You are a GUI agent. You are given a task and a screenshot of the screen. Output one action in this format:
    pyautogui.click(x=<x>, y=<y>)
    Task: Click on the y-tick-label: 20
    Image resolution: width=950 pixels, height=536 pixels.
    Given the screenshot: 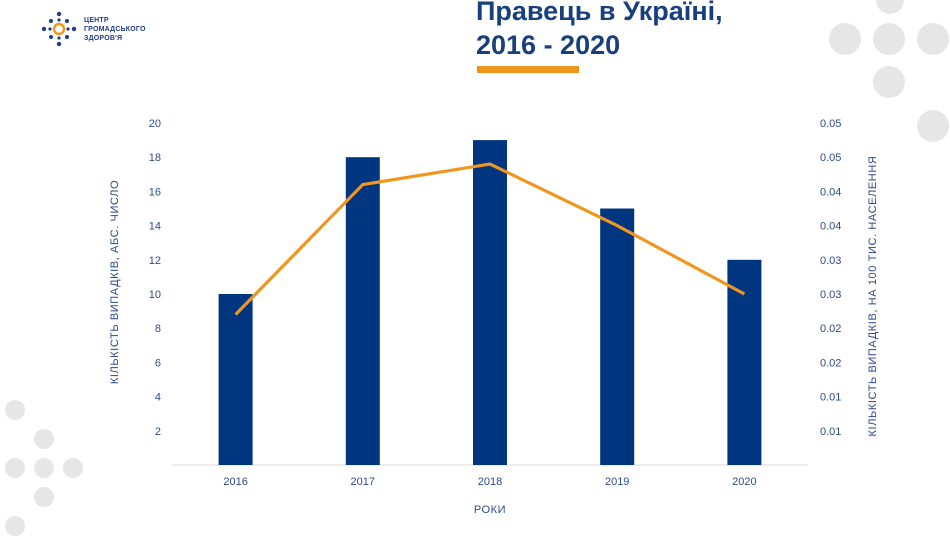 What is the action you would take?
    pyautogui.click(x=155, y=124)
    